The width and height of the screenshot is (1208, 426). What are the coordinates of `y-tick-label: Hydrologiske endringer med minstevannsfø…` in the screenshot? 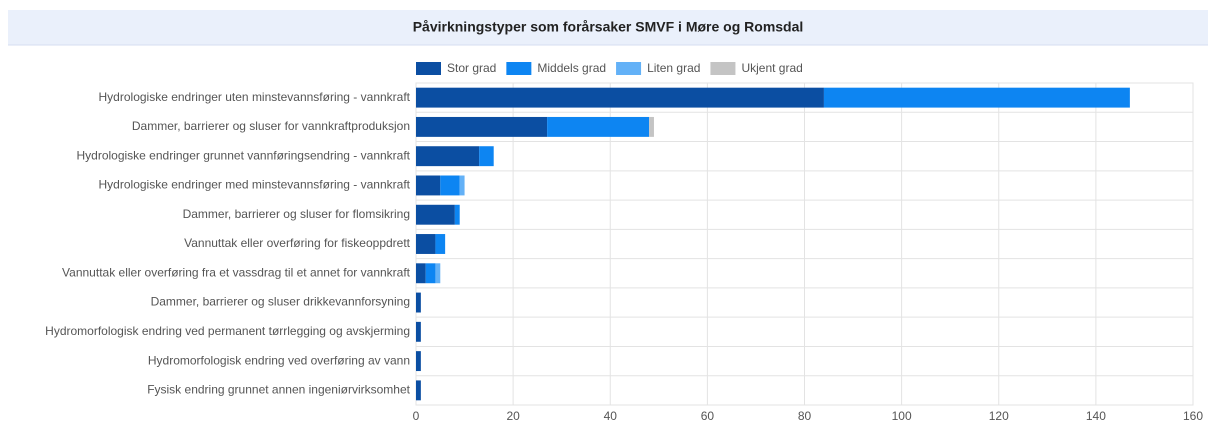 It's located at (255, 185).